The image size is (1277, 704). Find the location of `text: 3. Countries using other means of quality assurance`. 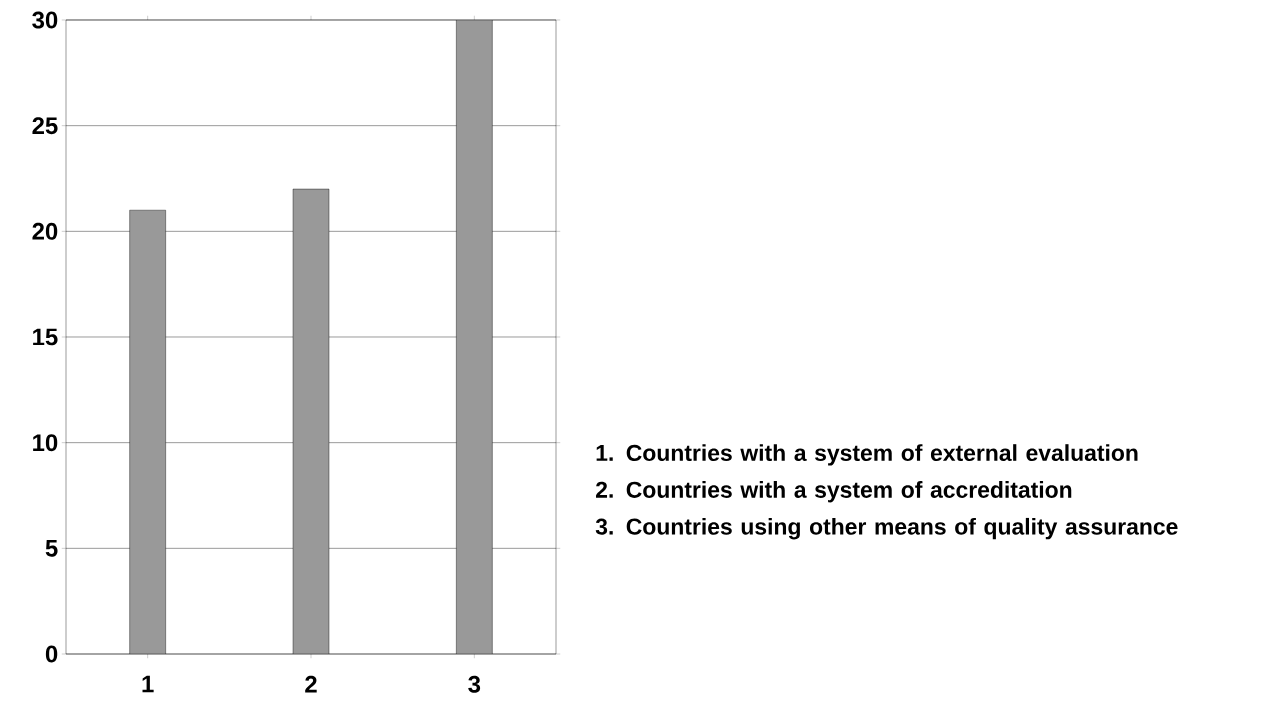

text: 3. Countries using other means of quality assurance is located at coordinates (886, 528).